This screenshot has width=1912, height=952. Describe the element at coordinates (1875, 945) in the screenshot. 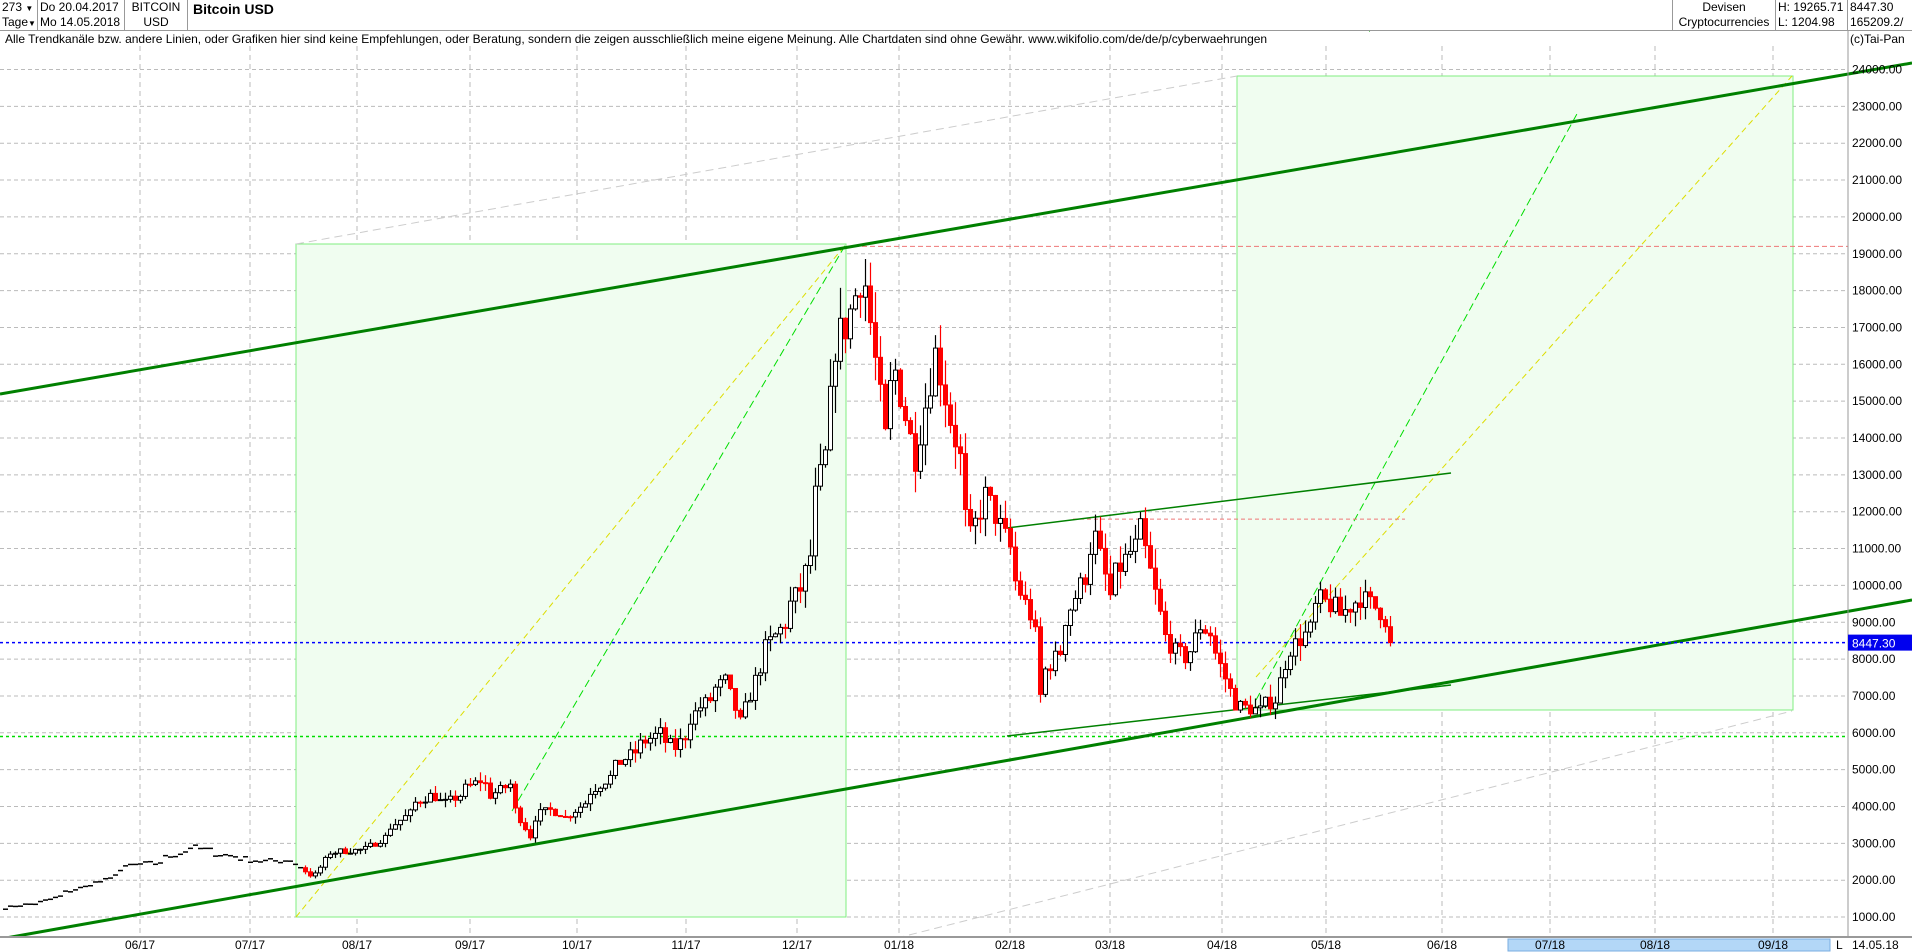

I see `last-date-label: 14.05.18` at that location.